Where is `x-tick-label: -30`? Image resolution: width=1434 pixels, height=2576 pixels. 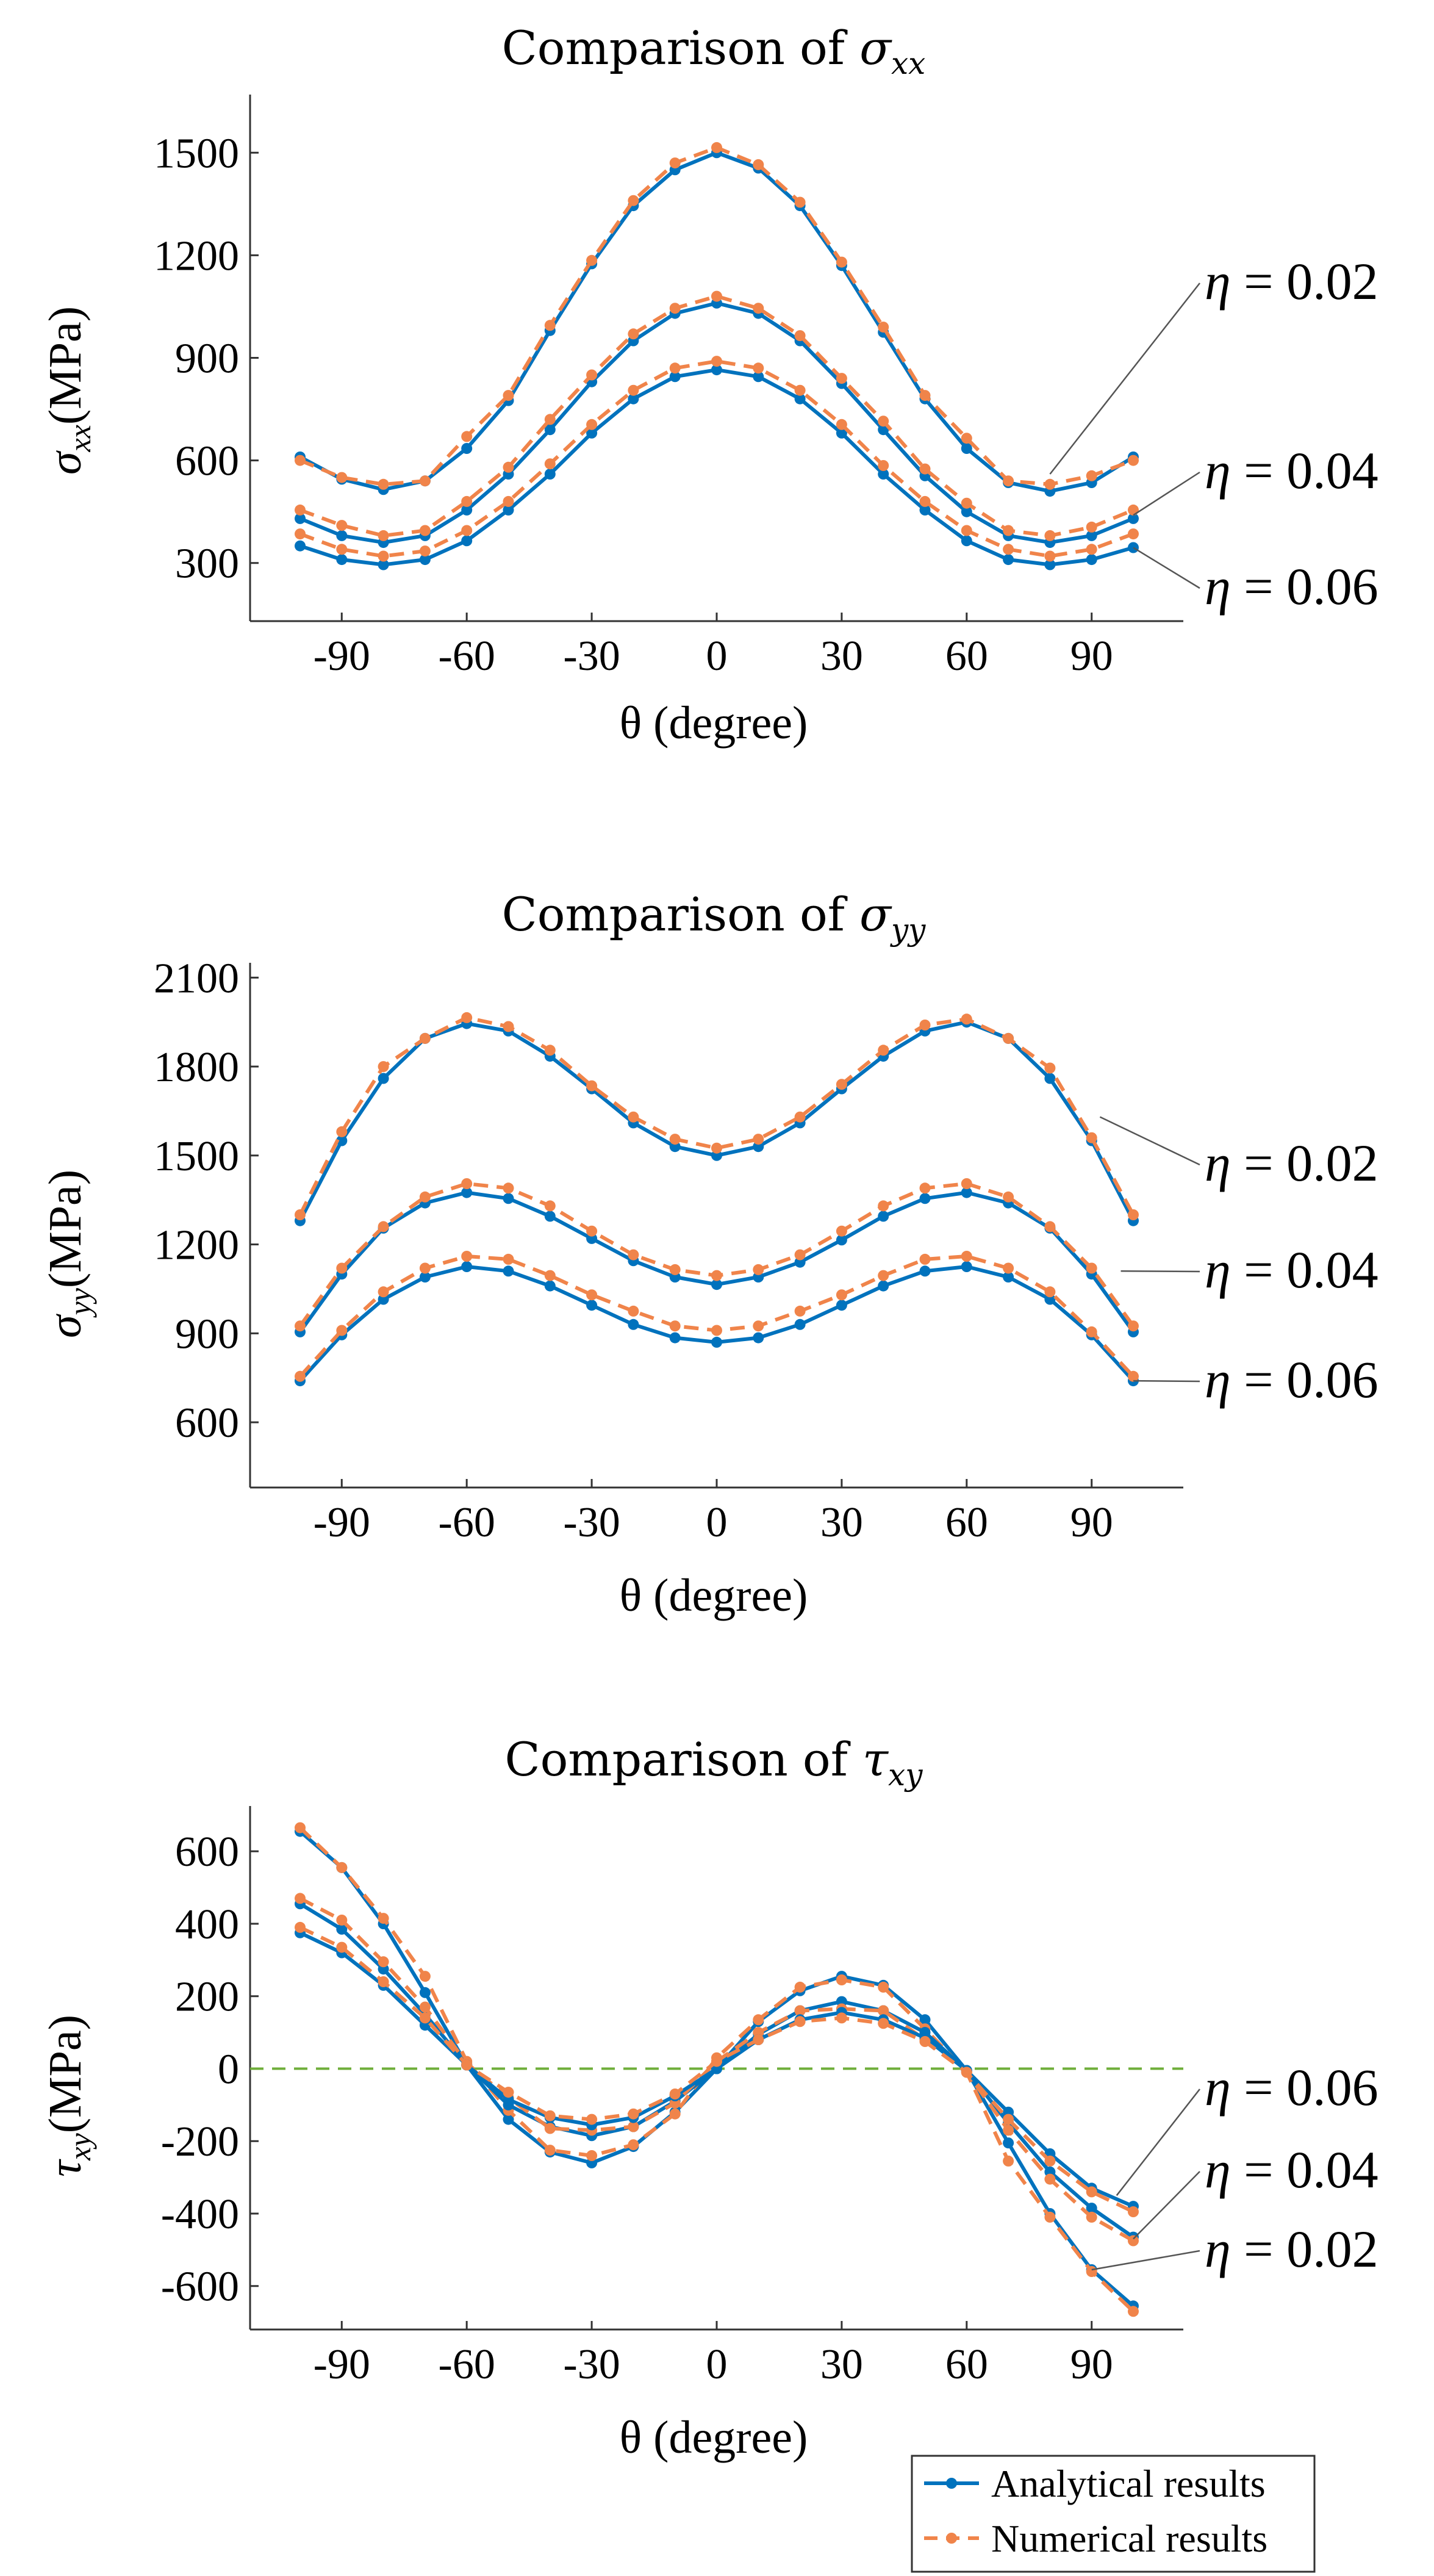
x-tick-label: -30 is located at coordinates (591, 1522).